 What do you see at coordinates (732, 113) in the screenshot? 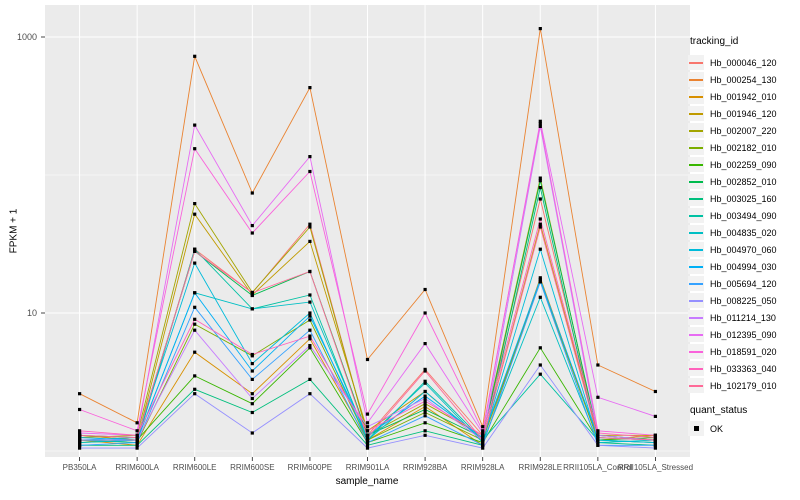
I see `legend-entry: Hb_001946_120` at bounding box center [732, 113].